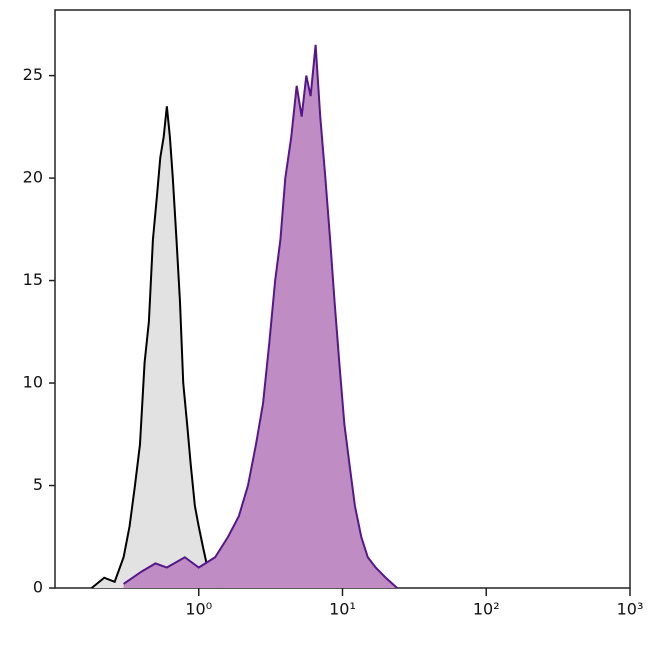 Image resolution: width=650 pixels, height=646 pixels. What do you see at coordinates (38, 484) in the screenshot?
I see `y-tick-label: 5` at bounding box center [38, 484].